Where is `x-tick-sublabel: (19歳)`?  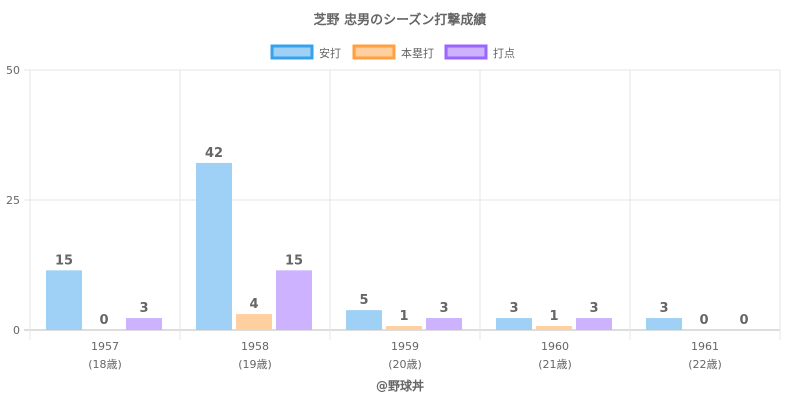 x-tick-sublabel: (19歳) is located at coordinates (255, 364).